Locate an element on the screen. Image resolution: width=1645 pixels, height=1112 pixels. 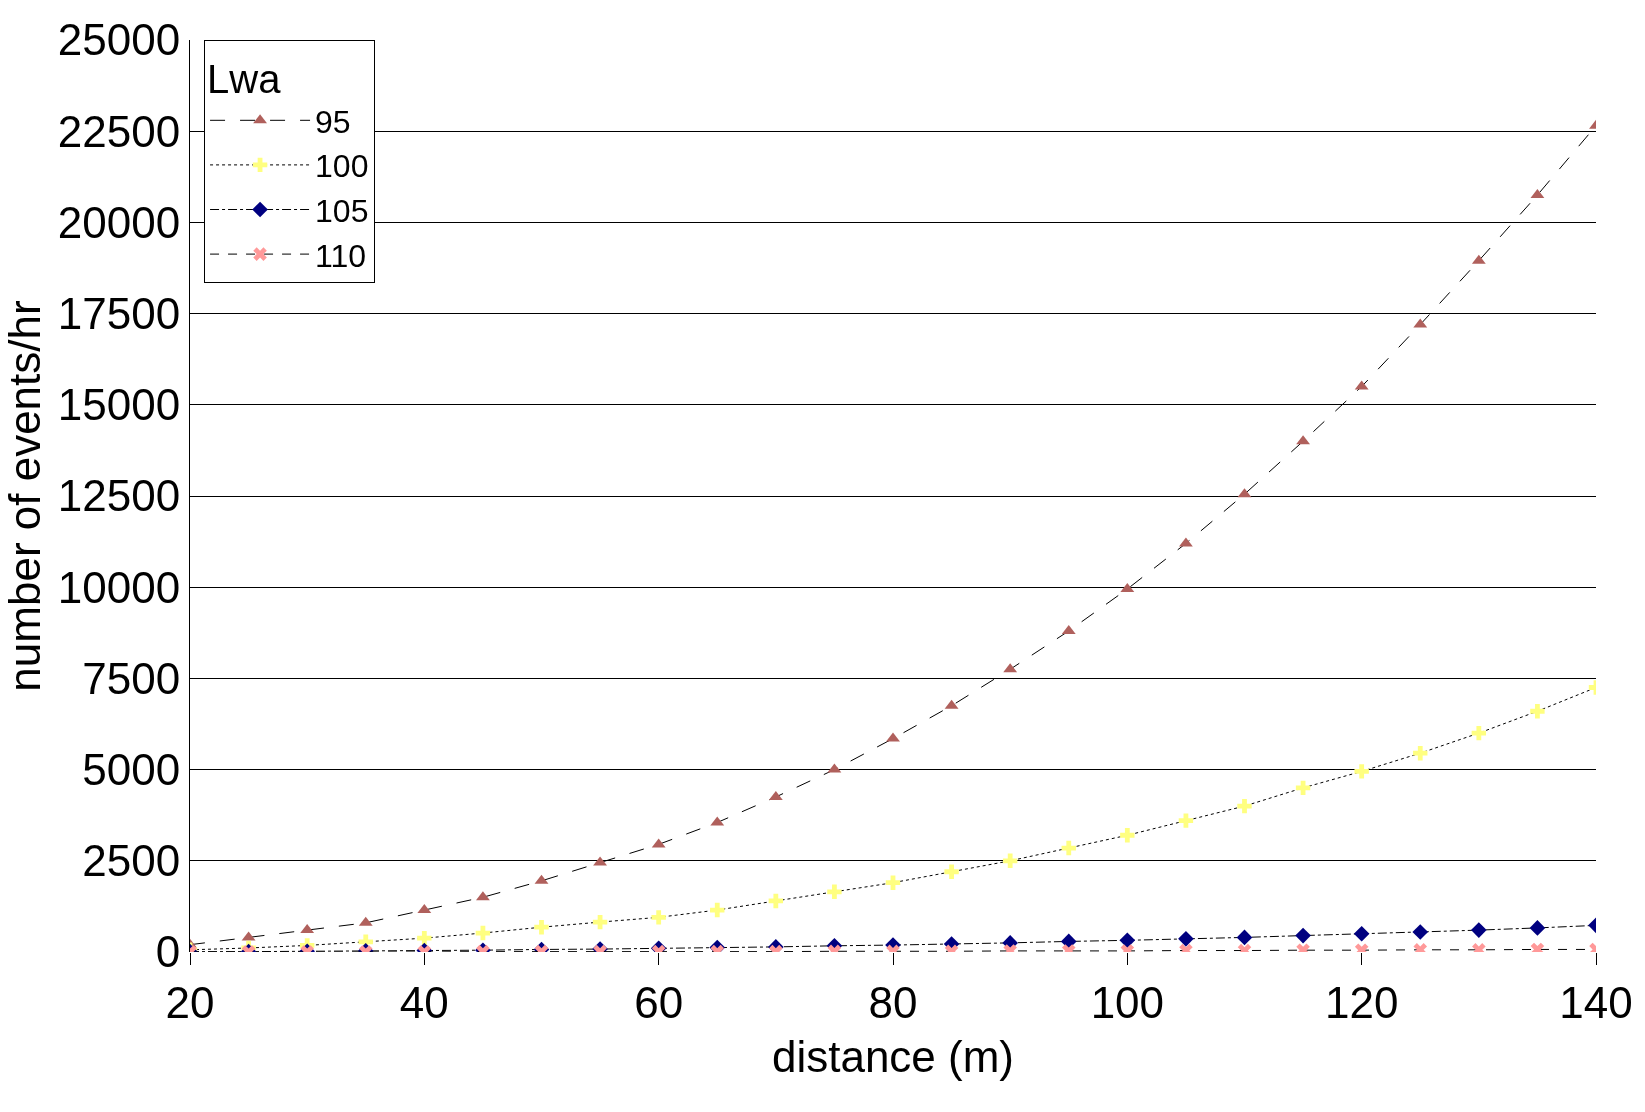
y-tick-label: 10000 is located at coordinates (119, 587).